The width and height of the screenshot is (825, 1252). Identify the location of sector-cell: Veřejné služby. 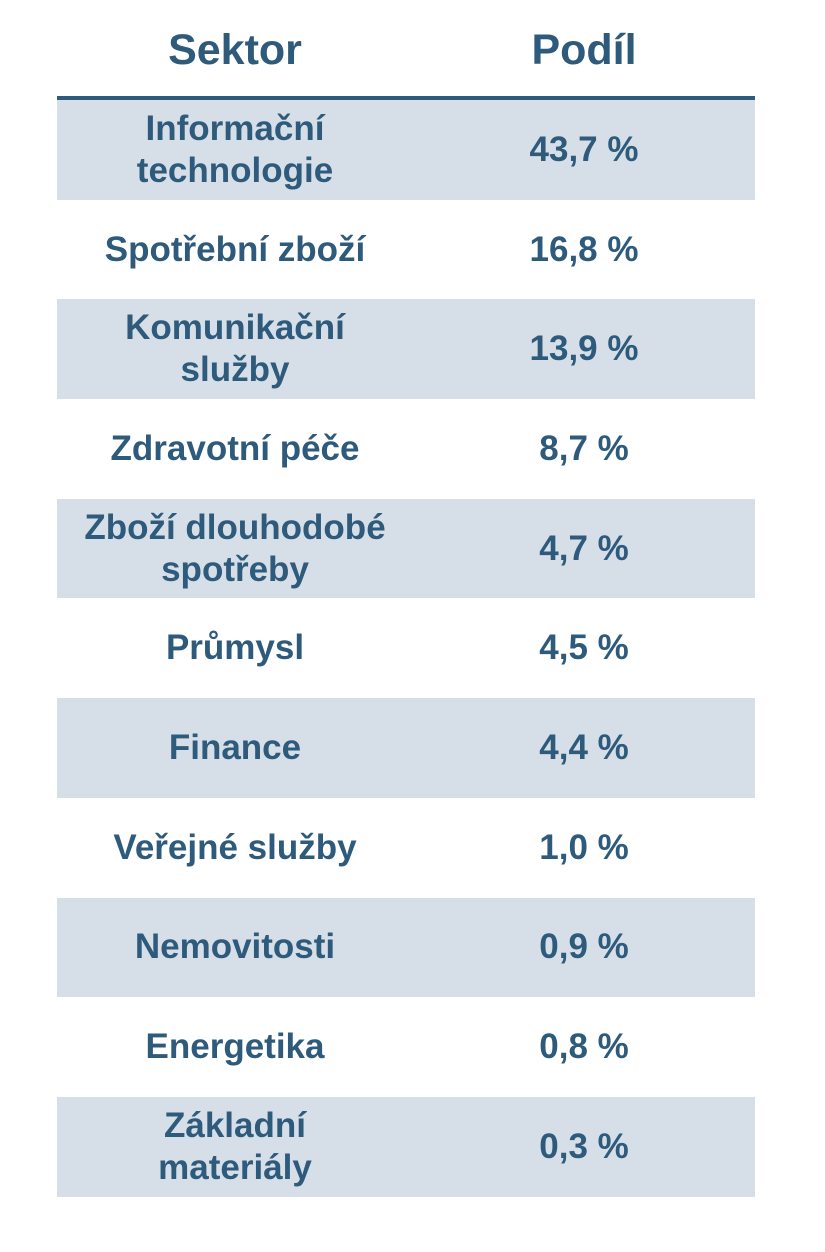
(235, 847).